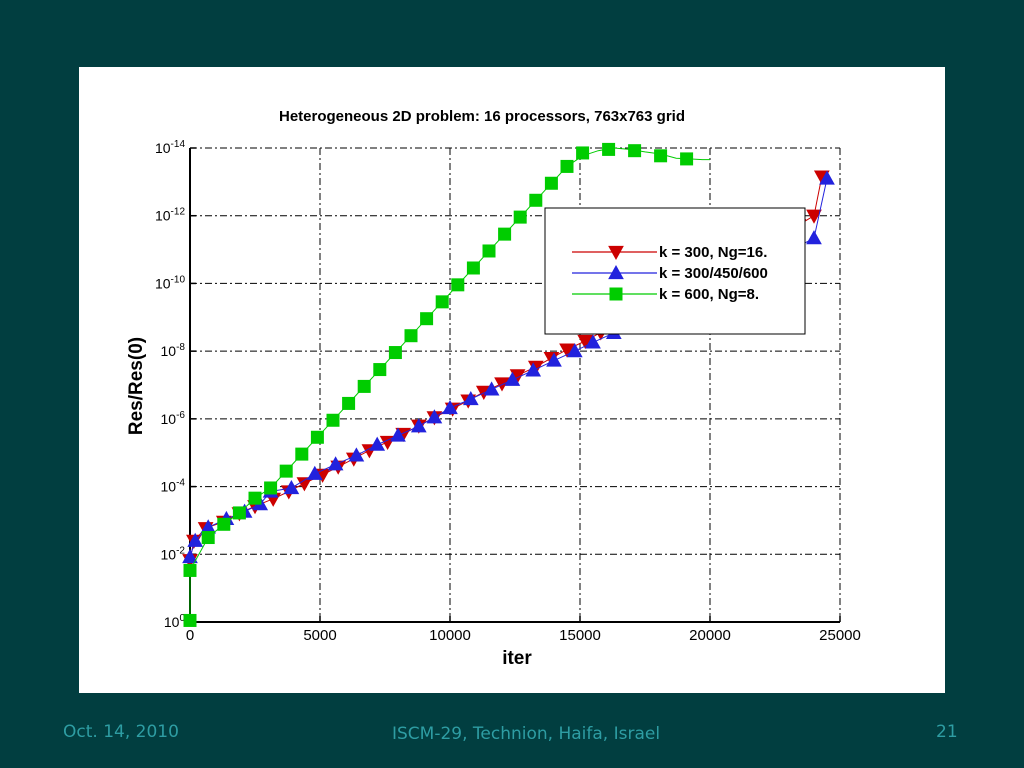 This screenshot has height=768, width=1024. I want to click on footer-page-number: 21, so click(947, 732).